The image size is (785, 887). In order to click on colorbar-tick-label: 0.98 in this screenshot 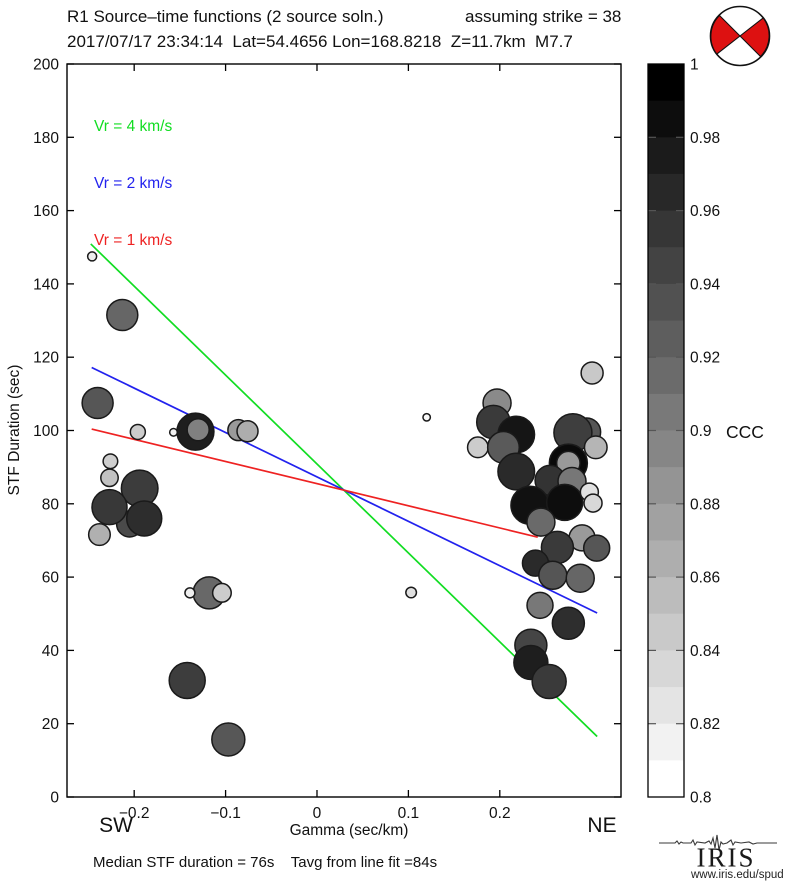, I will do `click(705, 138)`.